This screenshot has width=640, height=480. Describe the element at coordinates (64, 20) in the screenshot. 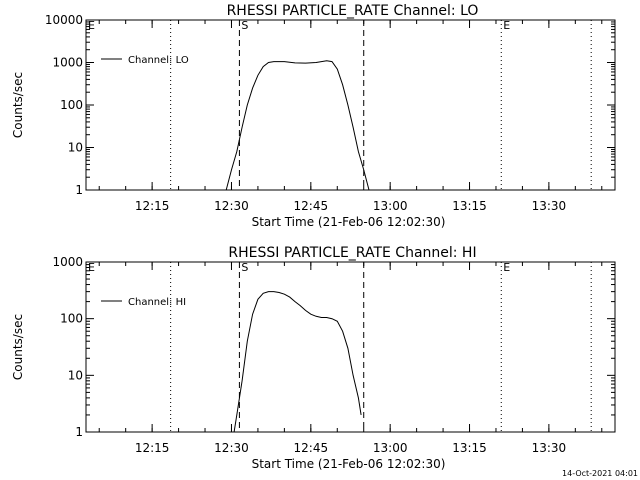

I see `y-tick-label: 10000` at that location.